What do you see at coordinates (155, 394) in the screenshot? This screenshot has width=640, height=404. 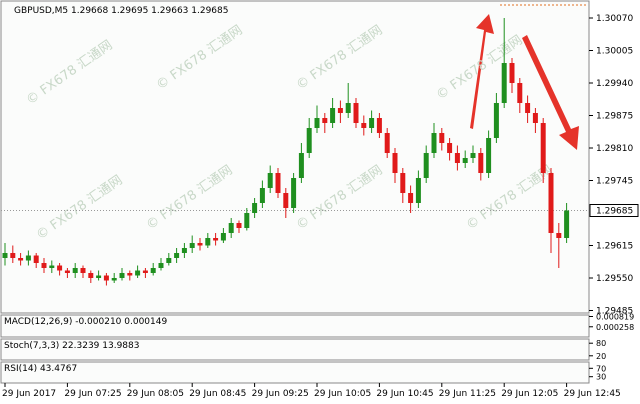 I see `x-tick-label: 29 Jun 08:05` at bounding box center [155, 394].